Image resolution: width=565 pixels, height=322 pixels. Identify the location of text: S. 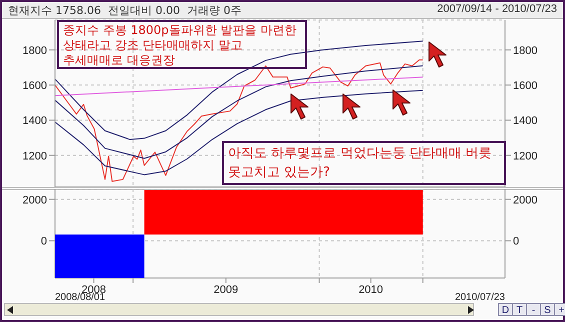
(547, 309).